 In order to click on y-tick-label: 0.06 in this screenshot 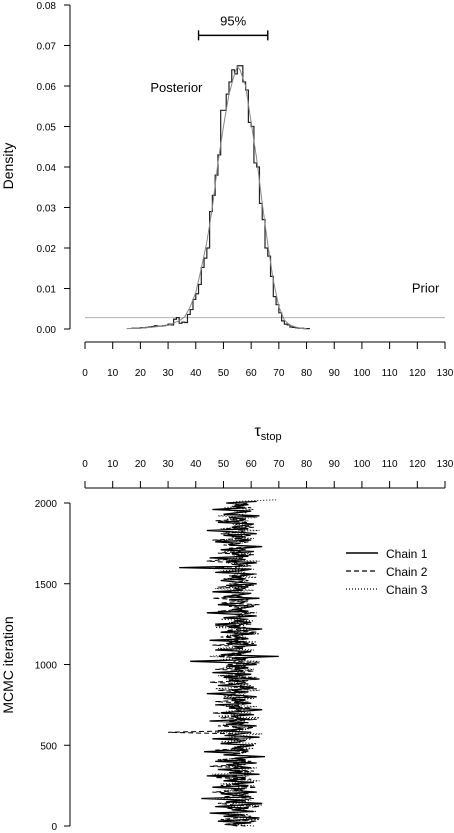, I will do `click(47, 87)`.